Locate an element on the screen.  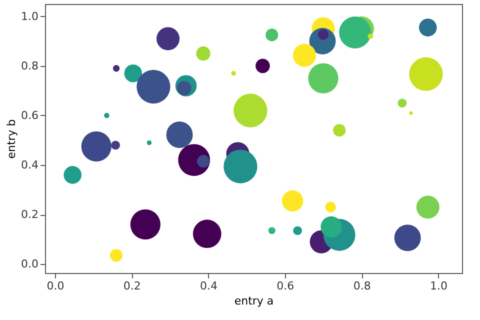
x-axis-title: entry a is located at coordinates (254, 301).